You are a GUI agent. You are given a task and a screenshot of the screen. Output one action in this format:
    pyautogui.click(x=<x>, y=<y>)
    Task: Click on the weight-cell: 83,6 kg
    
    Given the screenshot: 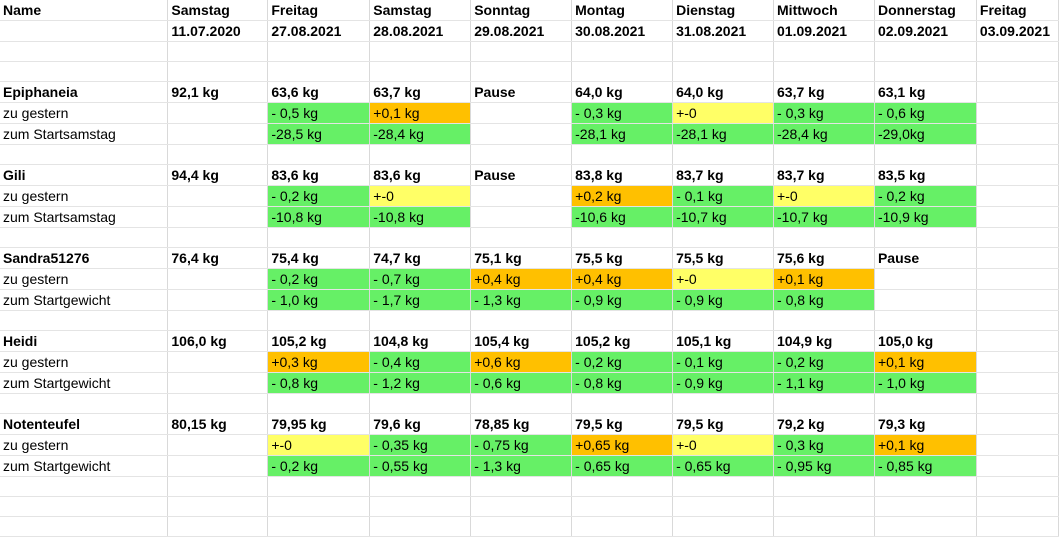 What is the action you would take?
    pyautogui.click(x=319, y=175)
    